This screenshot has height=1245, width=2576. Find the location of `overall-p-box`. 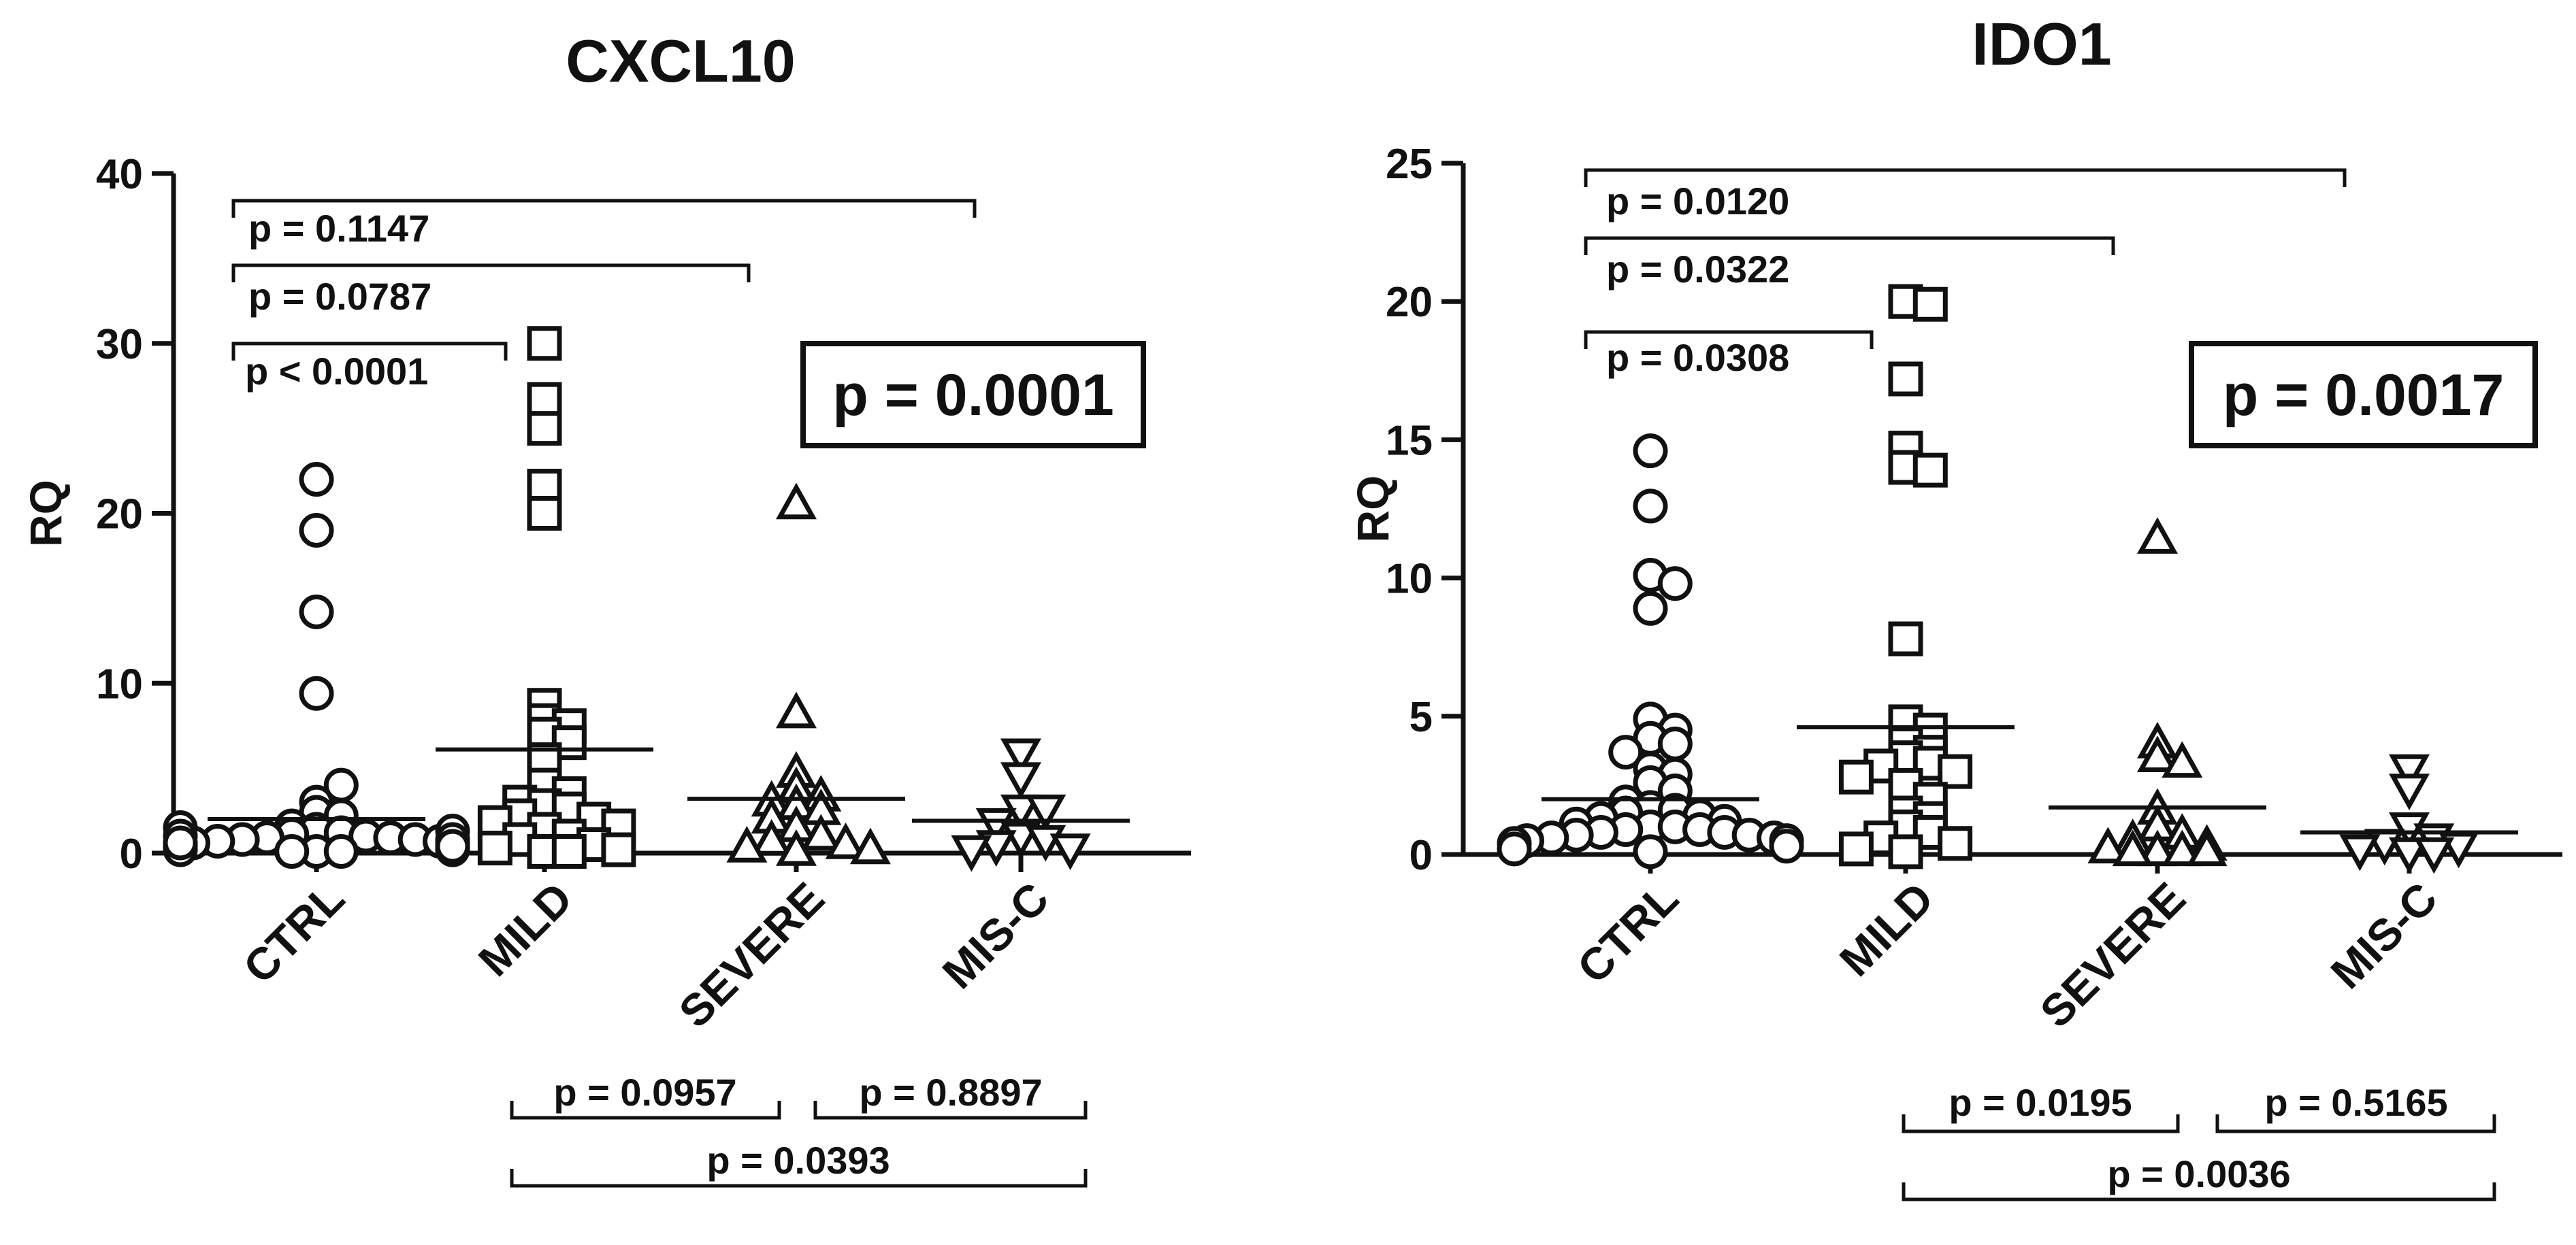

overall-p-box is located at coordinates (973, 394).